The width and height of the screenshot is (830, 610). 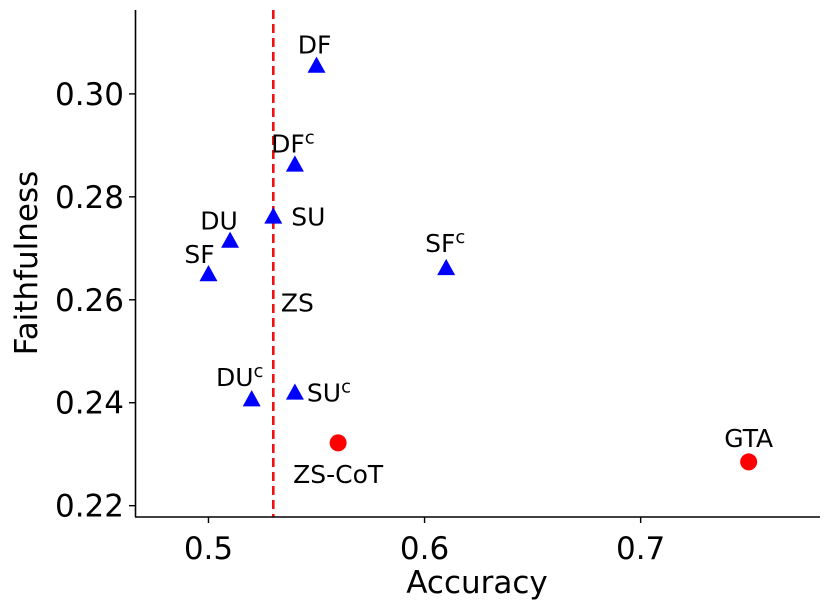 I want to click on y-tick-label: 0.22, so click(x=89, y=507).